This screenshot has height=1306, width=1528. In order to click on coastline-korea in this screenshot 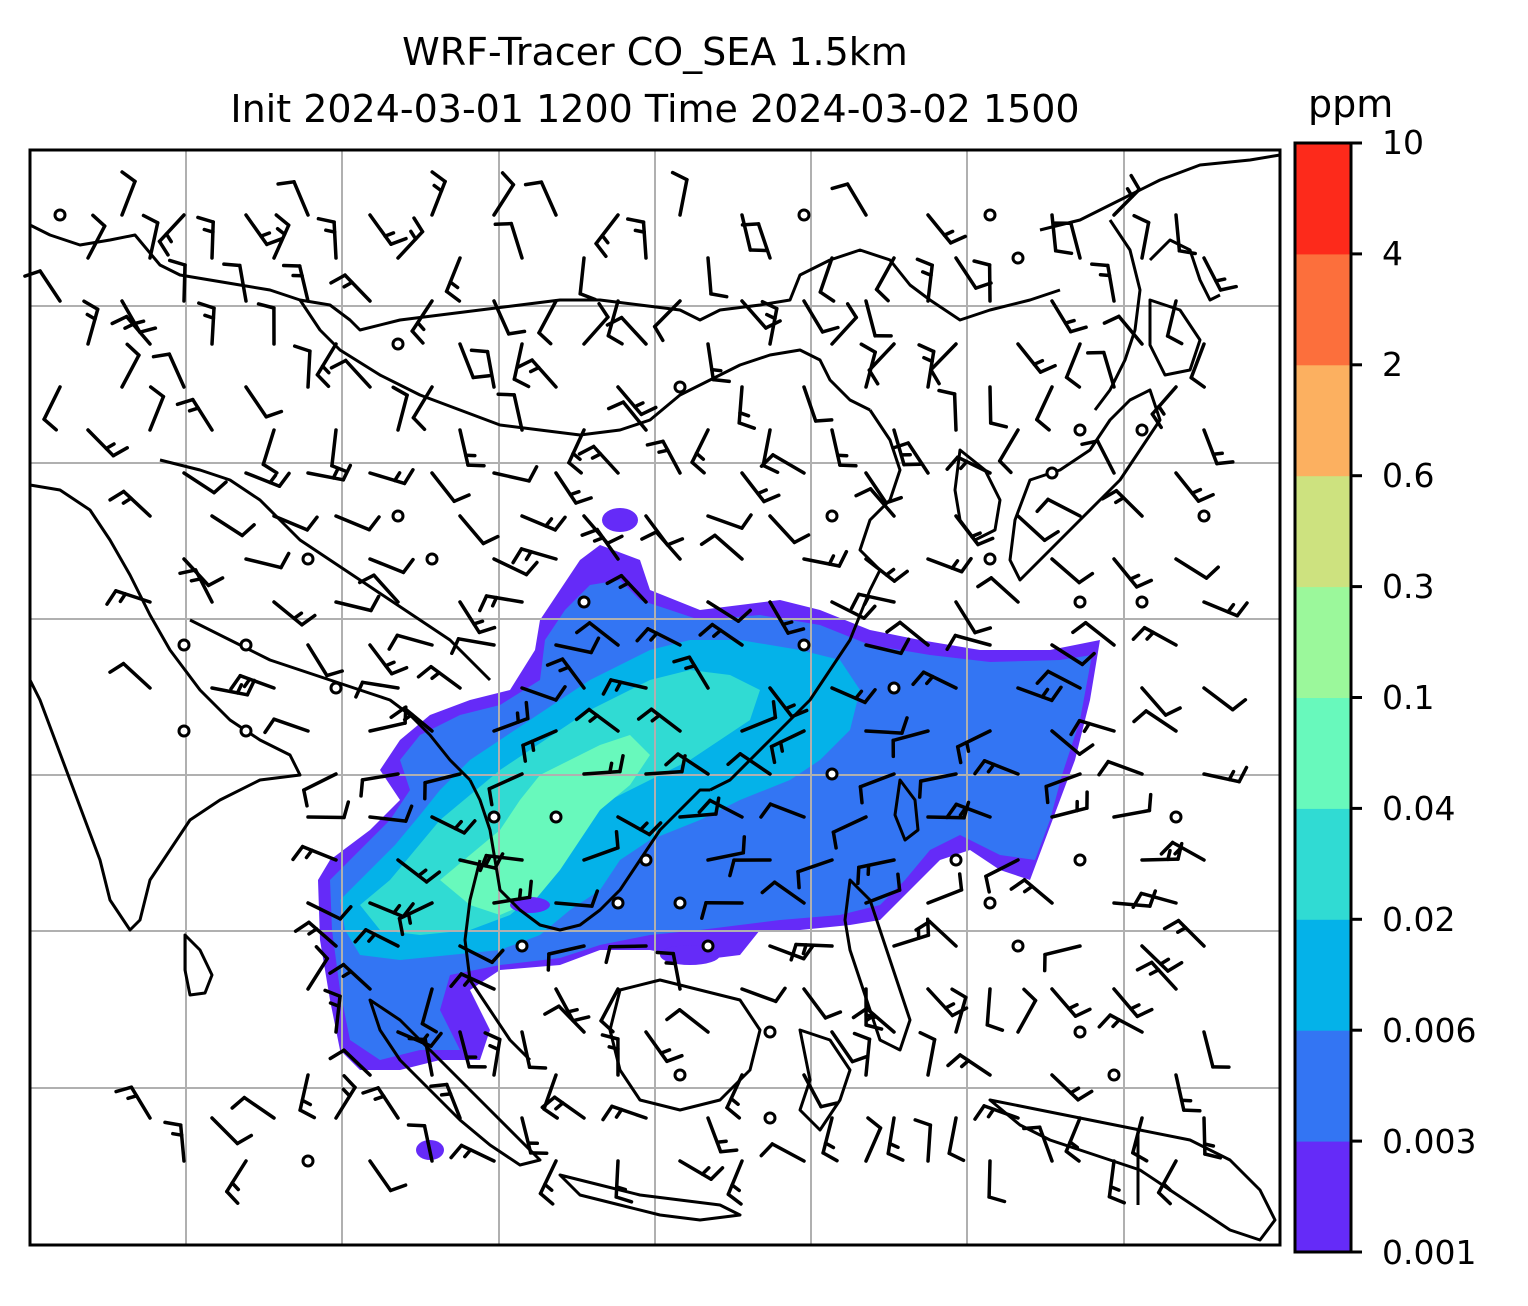, I will do `click(977, 495)`.